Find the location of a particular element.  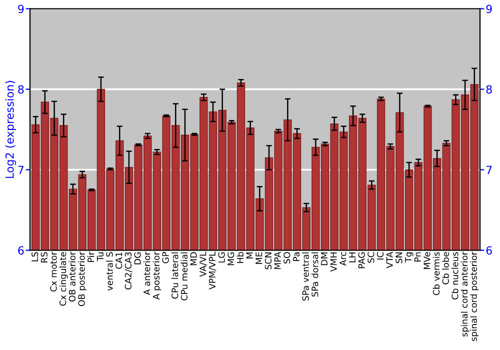

x-tick-label: VA/VL is located at coordinates (203, 264).